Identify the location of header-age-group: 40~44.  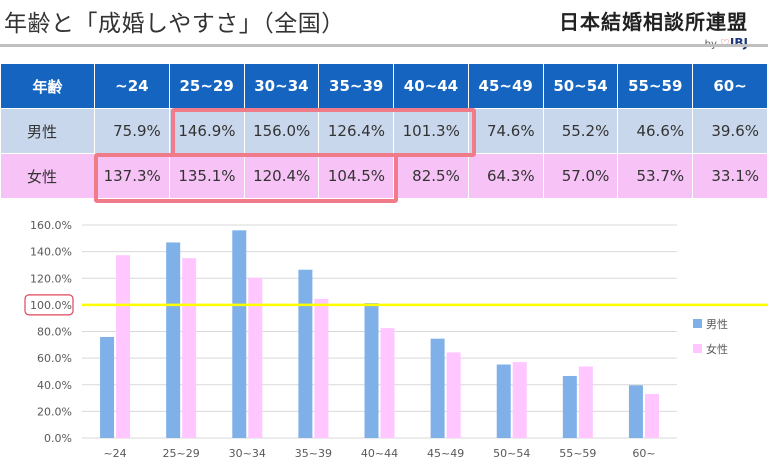
(431, 86).